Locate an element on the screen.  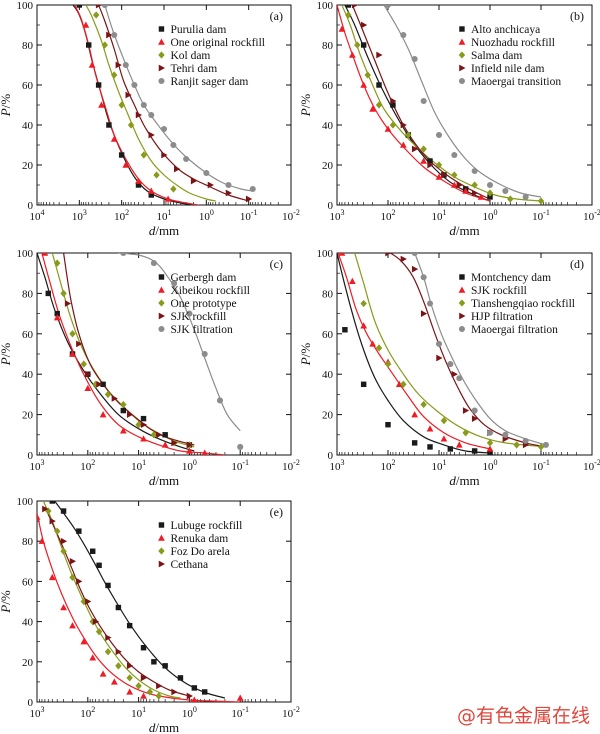
plot-frame is located at coordinates (464, 354).